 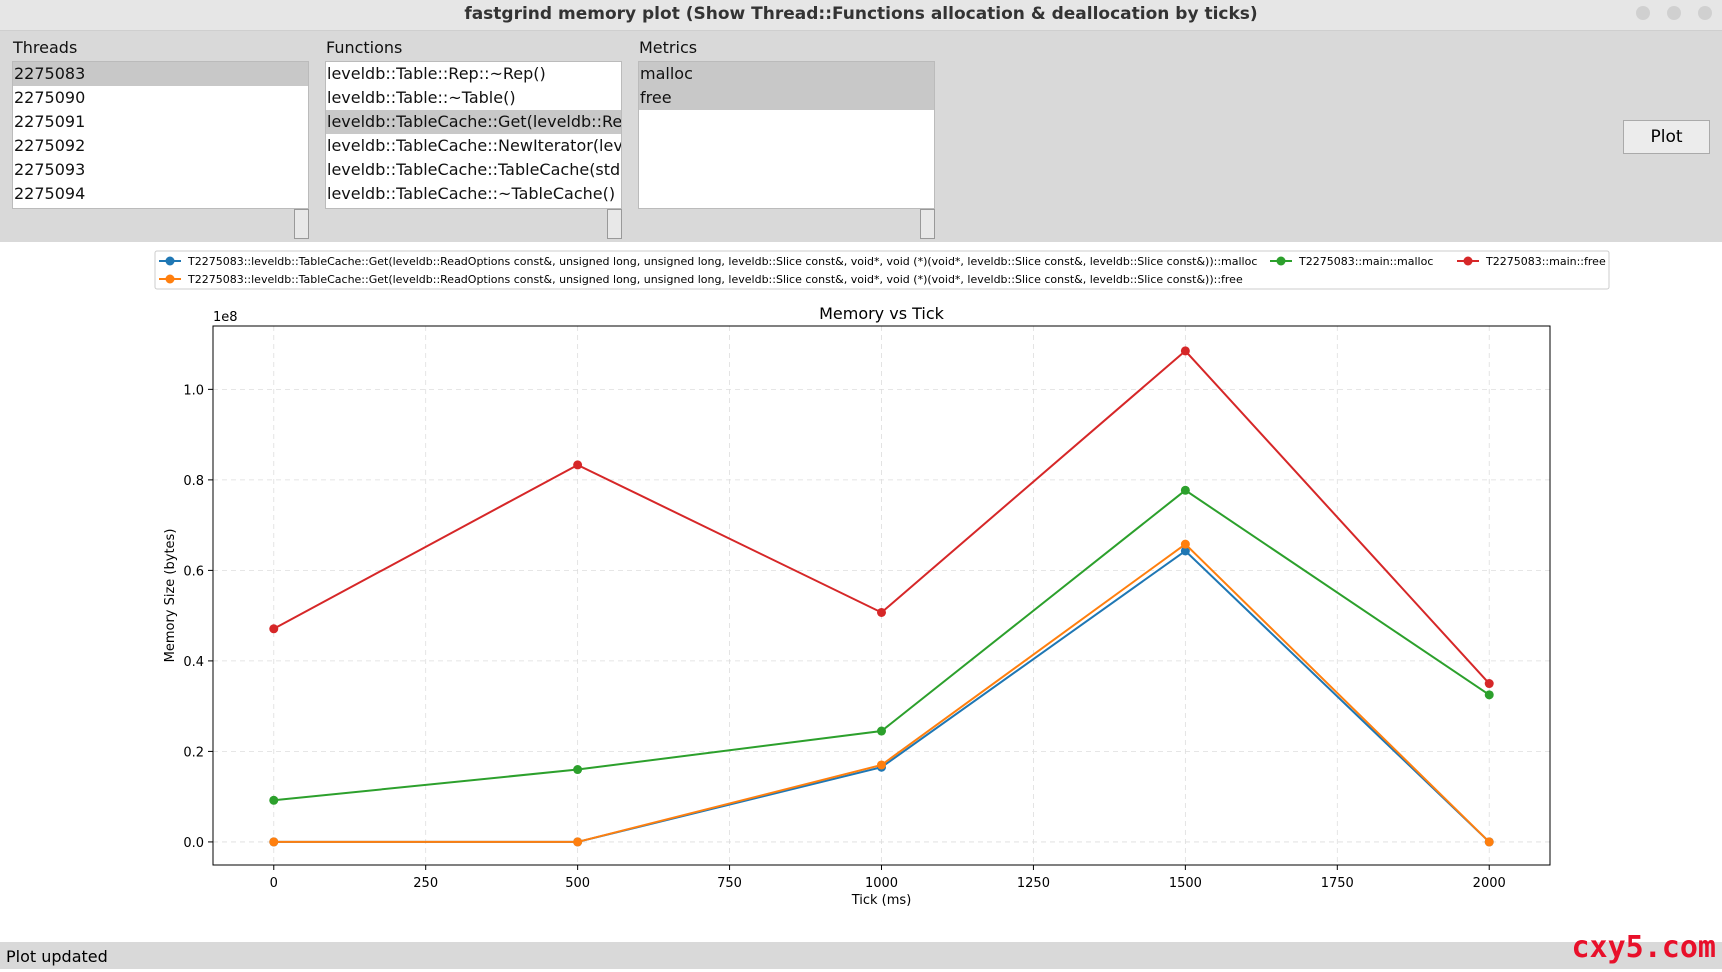 I want to click on plot-button: Plot, so click(x=1666, y=137).